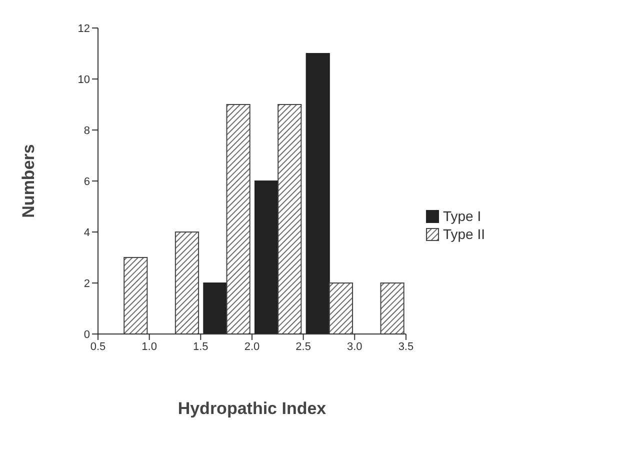 The image size is (633, 452). Describe the element at coordinates (303, 346) in the screenshot. I see `x-tick-label: 2.5` at that location.